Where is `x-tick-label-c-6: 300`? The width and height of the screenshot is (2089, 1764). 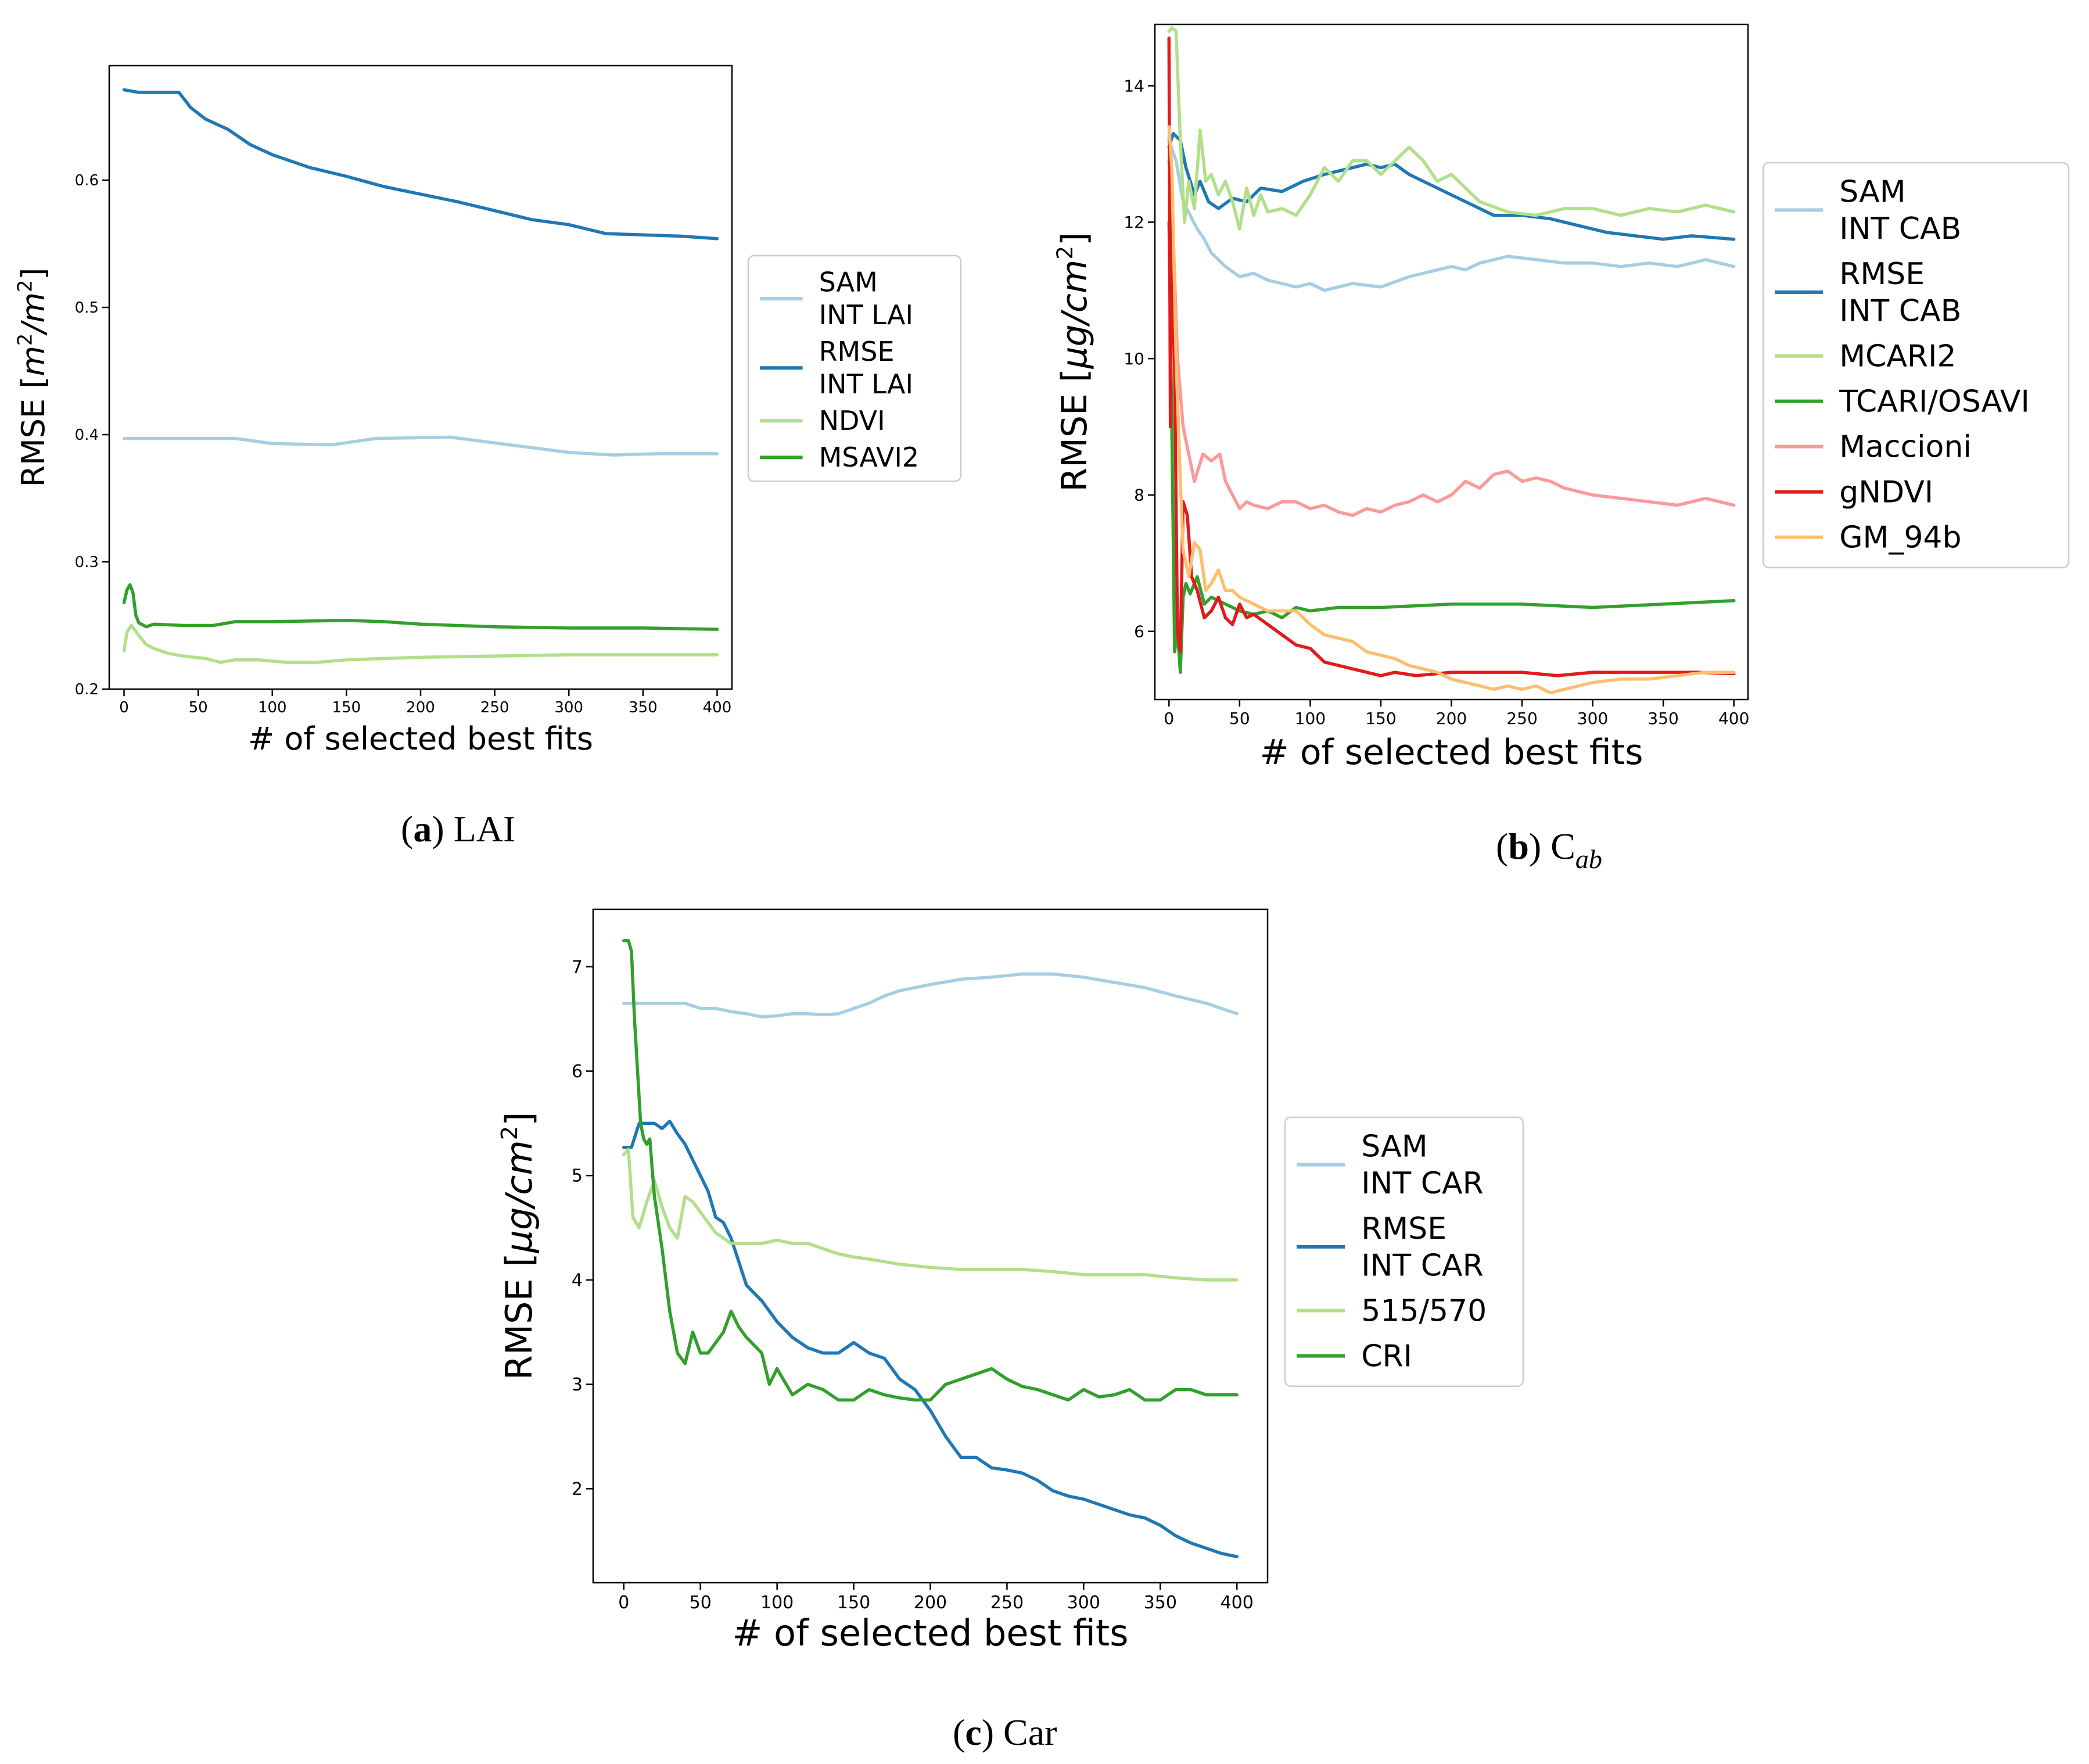 x-tick-label-c-6: 300 is located at coordinates (1083, 1603).